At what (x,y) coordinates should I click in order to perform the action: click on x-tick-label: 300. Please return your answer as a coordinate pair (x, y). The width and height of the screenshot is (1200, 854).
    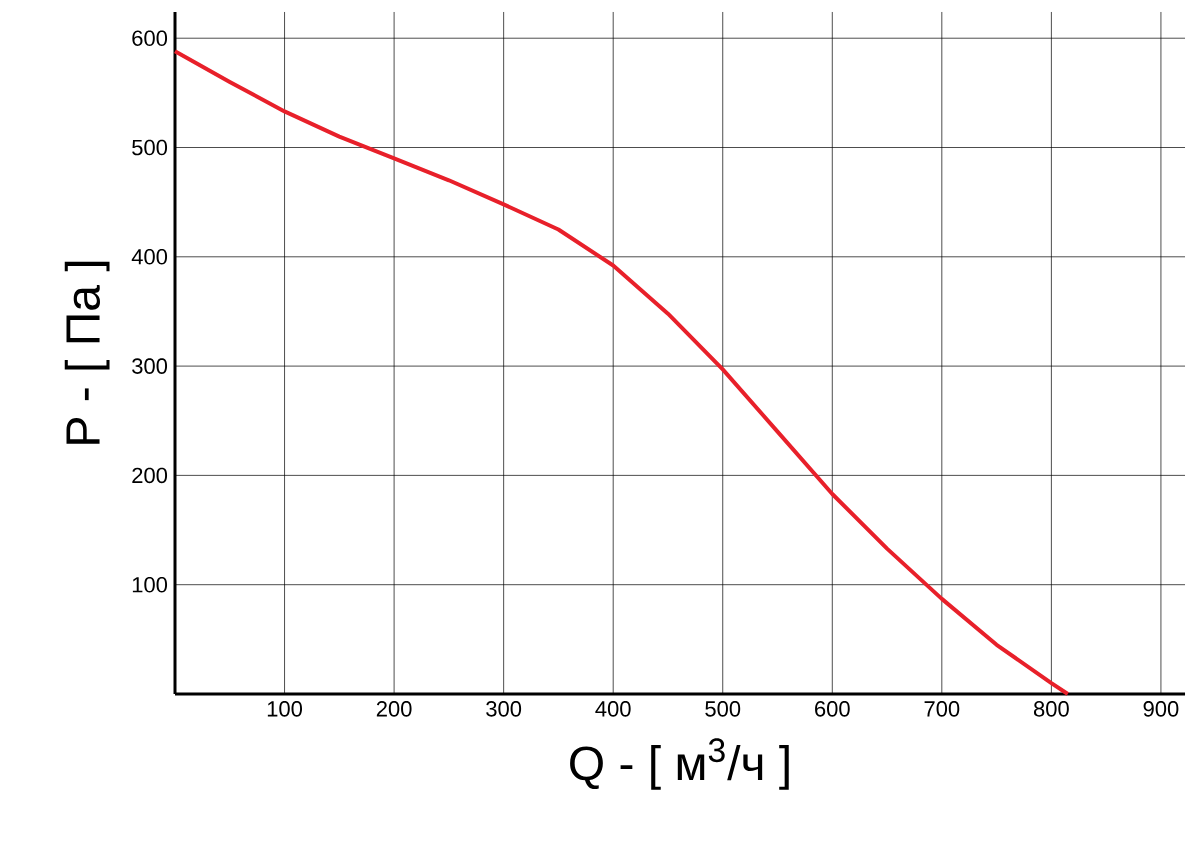
    Looking at the image, I should click on (504, 709).